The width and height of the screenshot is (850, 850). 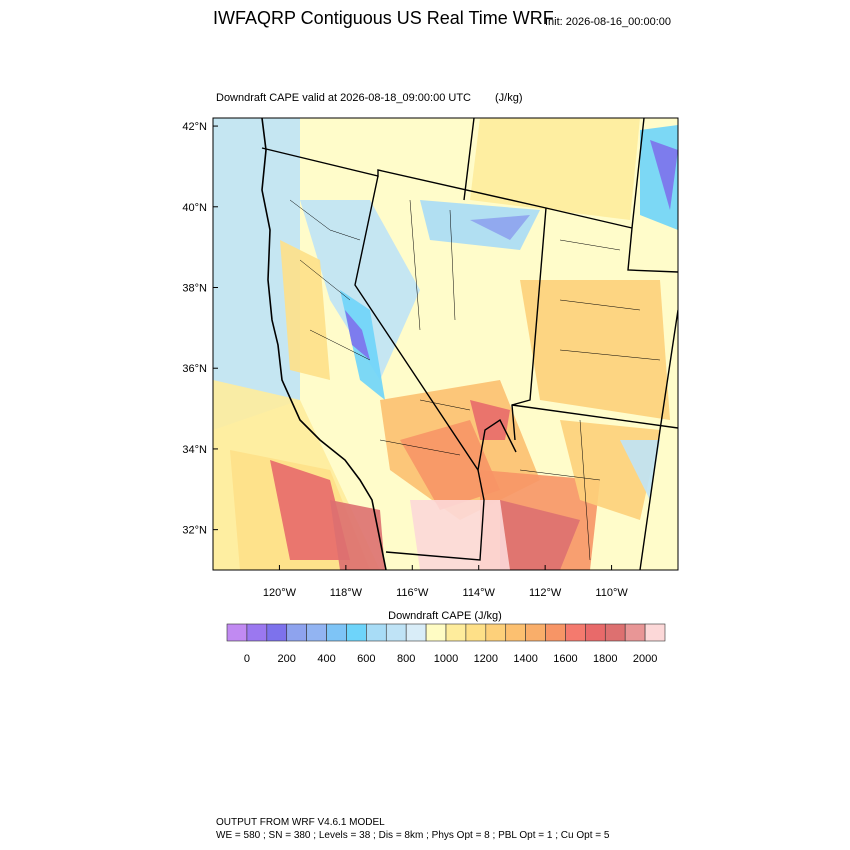 What do you see at coordinates (509, 98) in the screenshot?
I see `units: (J/kg)` at bounding box center [509, 98].